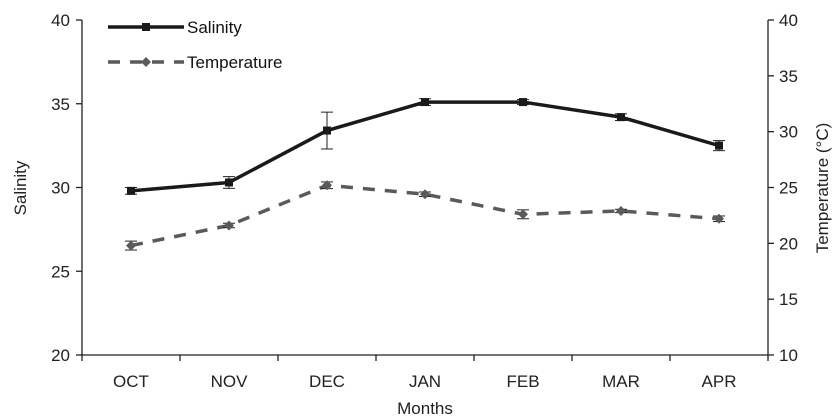  What do you see at coordinates (425, 215) in the screenshot?
I see `series-temperature` at bounding box center [425, 215].